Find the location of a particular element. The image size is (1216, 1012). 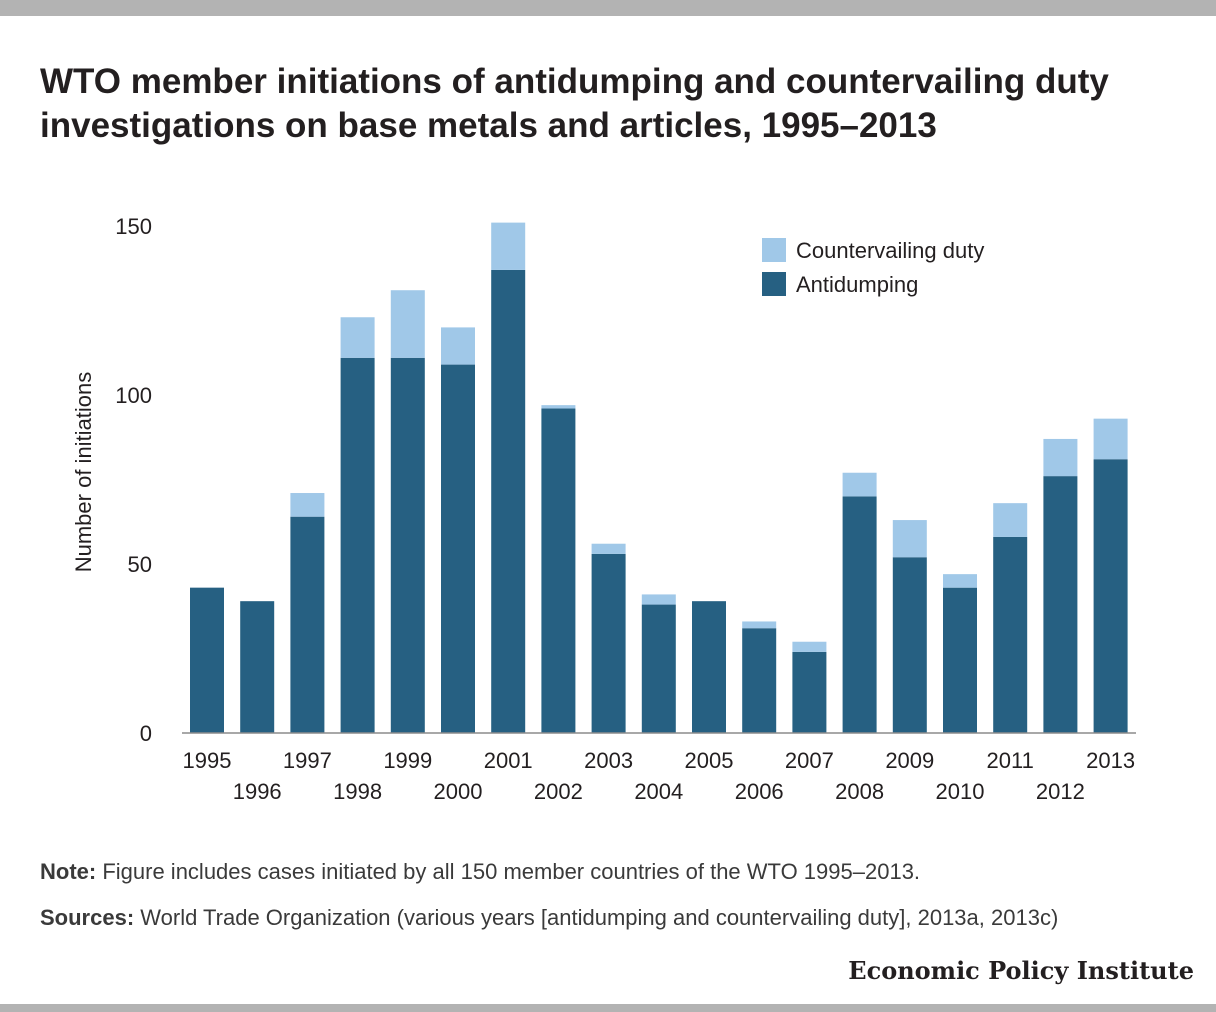

bar-countervailing-2008 is located at coordinates (859, 484).